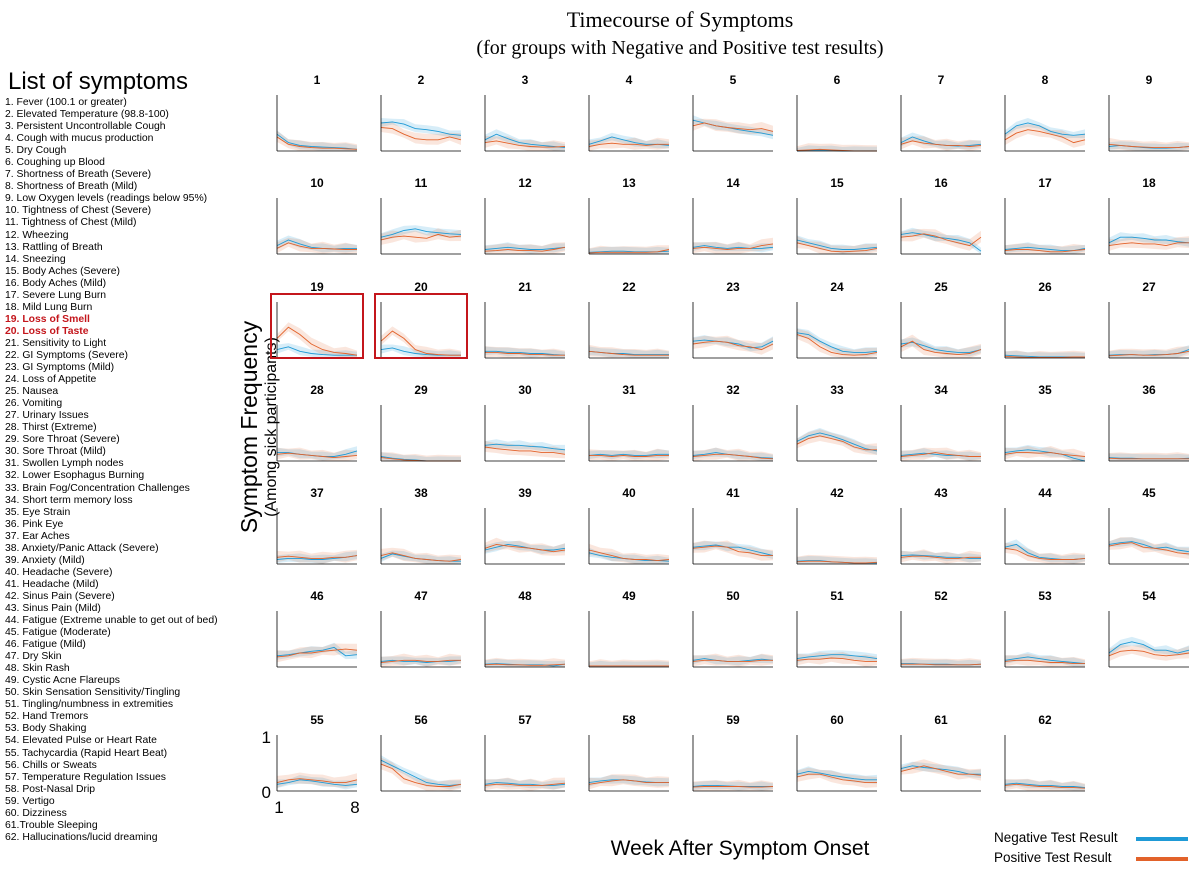 This screenshot has width=1200, height=870. I want to click on panel-13: 13, so click(629, 215).